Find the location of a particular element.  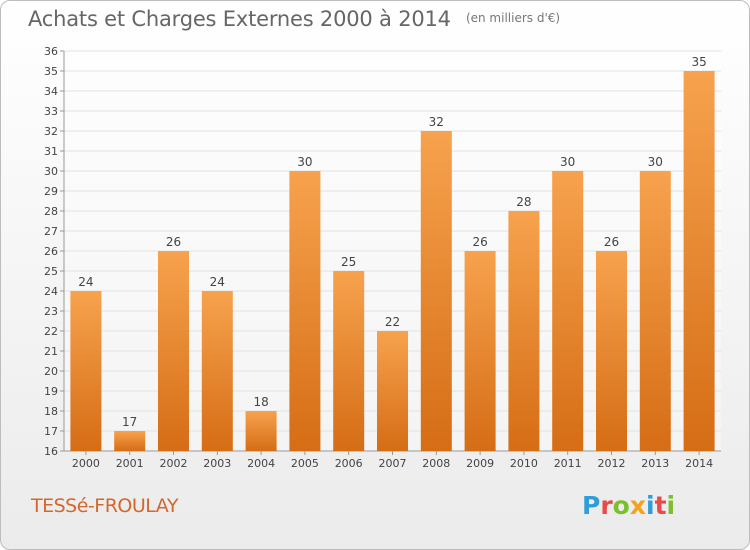

x-tick-label: 2002 is located at coordinates (174, 463).